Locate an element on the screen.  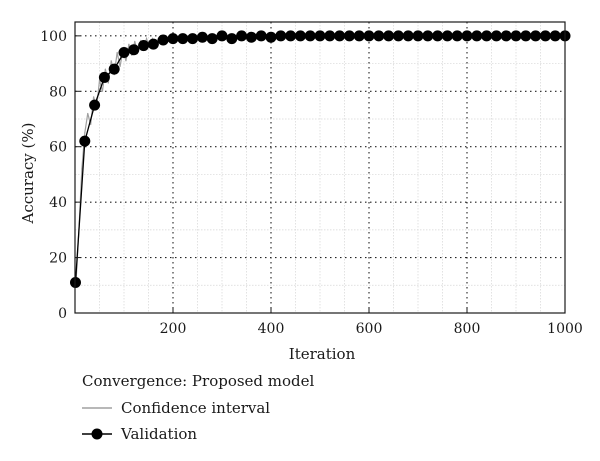
y-tick-label: 20 is located at coordinates (58, 259).